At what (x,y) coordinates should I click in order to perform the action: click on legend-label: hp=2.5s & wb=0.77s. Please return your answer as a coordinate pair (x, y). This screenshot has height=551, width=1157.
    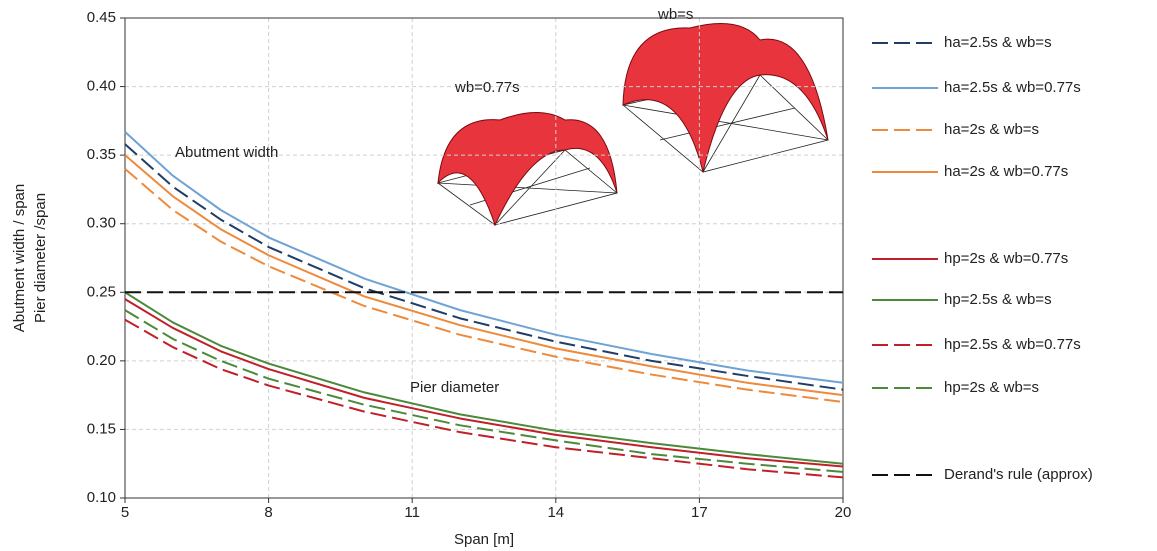
    Looking at the image, I should click on (1012, 344).